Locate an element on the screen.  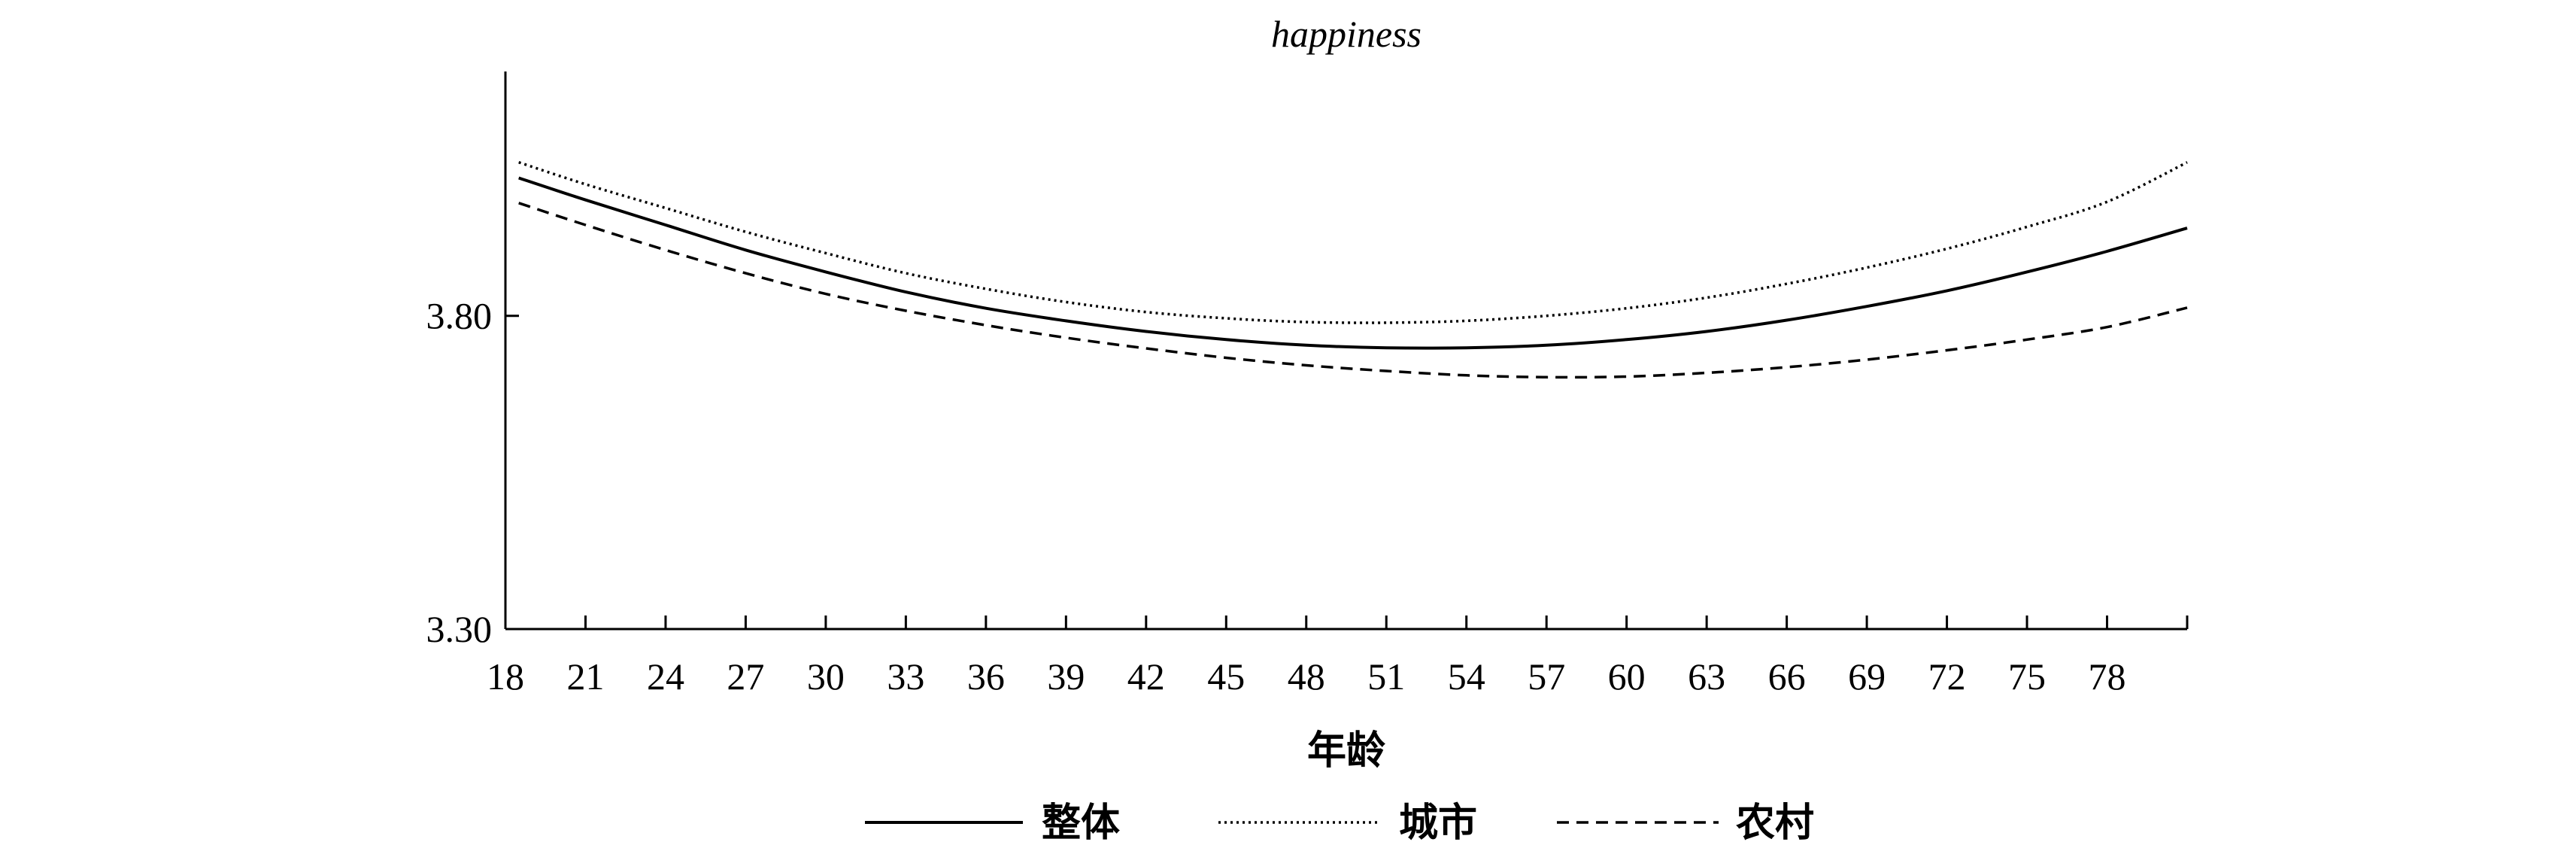
x-tick-label: 42 is located at coordinates (1146, 676).